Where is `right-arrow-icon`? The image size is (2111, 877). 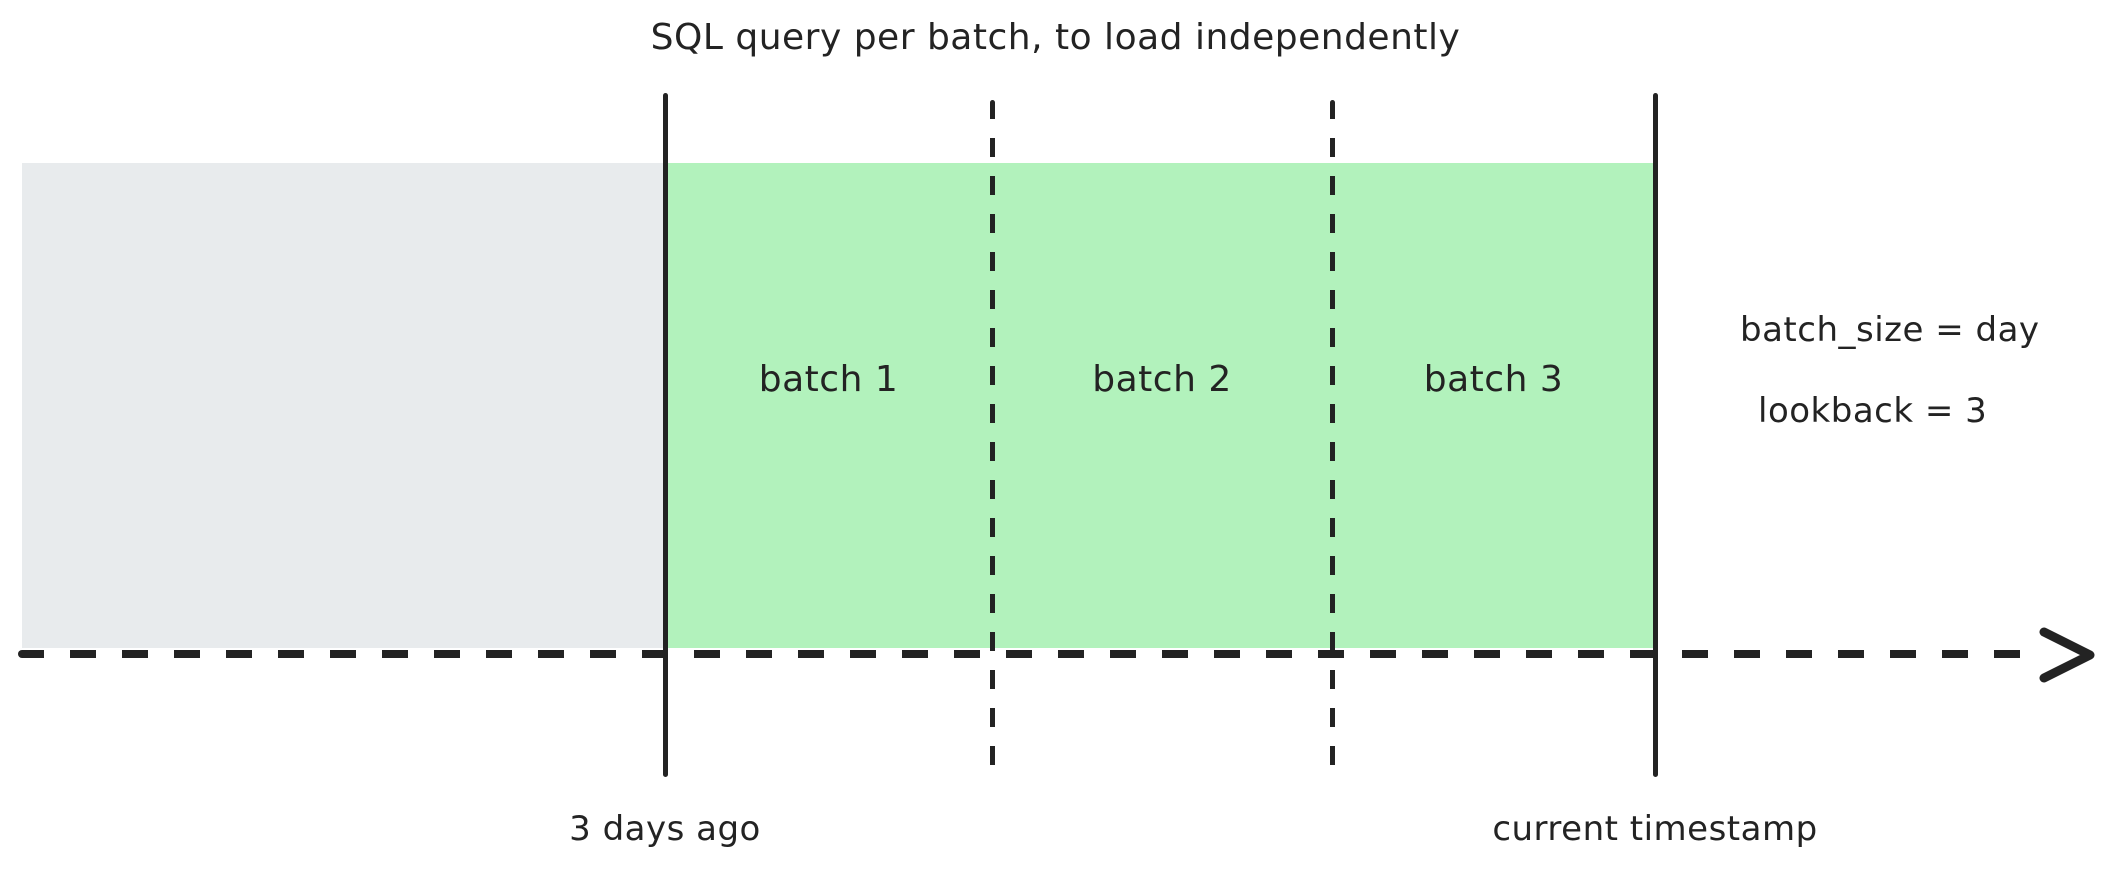
right-arrow-icon is located at coordinates (2067, 655).